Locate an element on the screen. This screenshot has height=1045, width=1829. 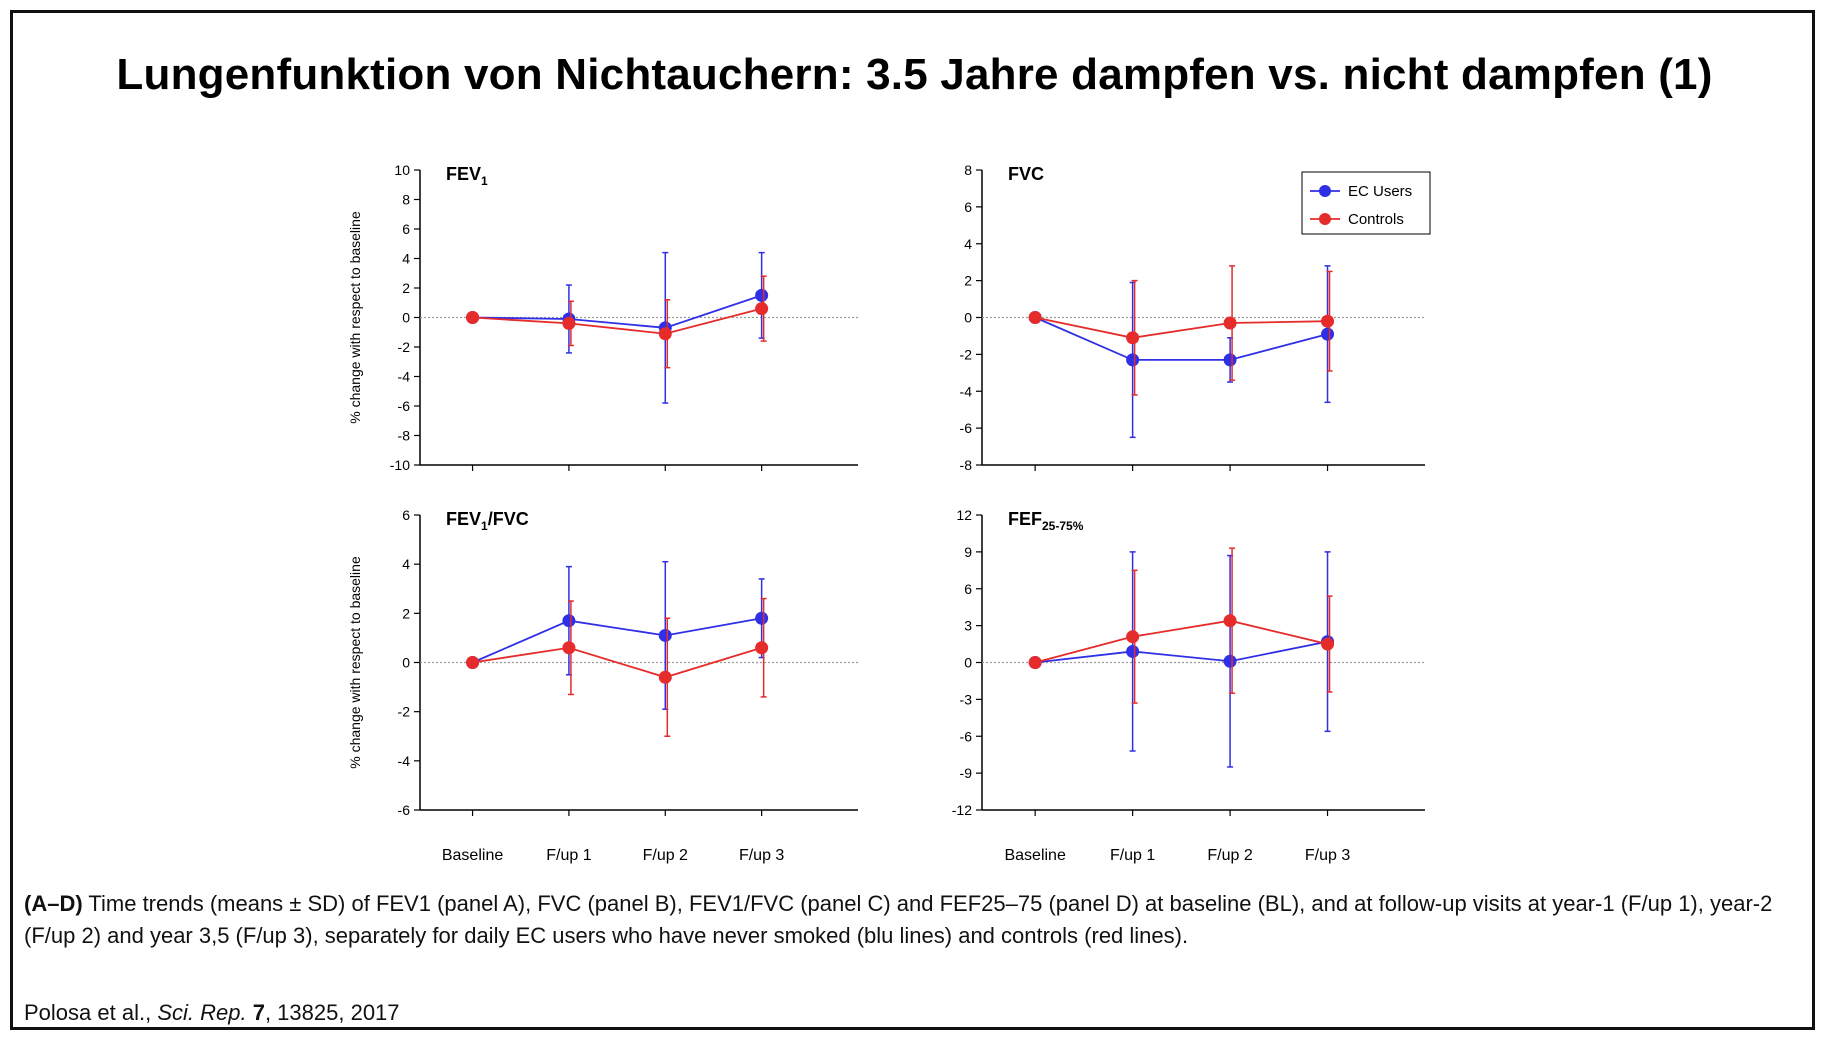
y-tick-label: 9 is located at coordinates (968, 552).